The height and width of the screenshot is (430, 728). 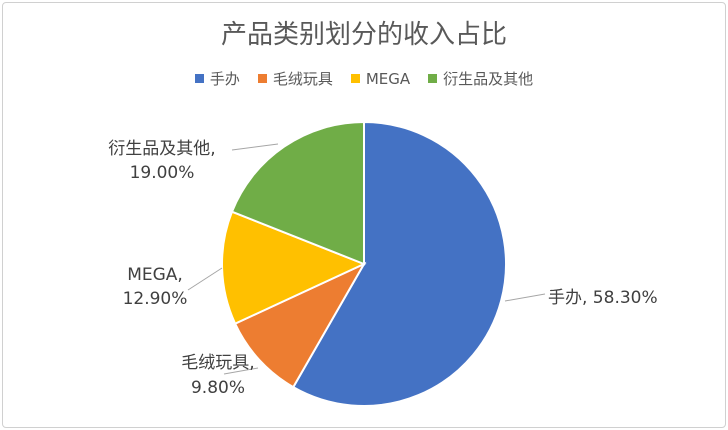 What do you see at coordinates (218, 388) in the screenshot?
I see `data-label-value-plush: 9.80%` at bounding box center [218, 388].